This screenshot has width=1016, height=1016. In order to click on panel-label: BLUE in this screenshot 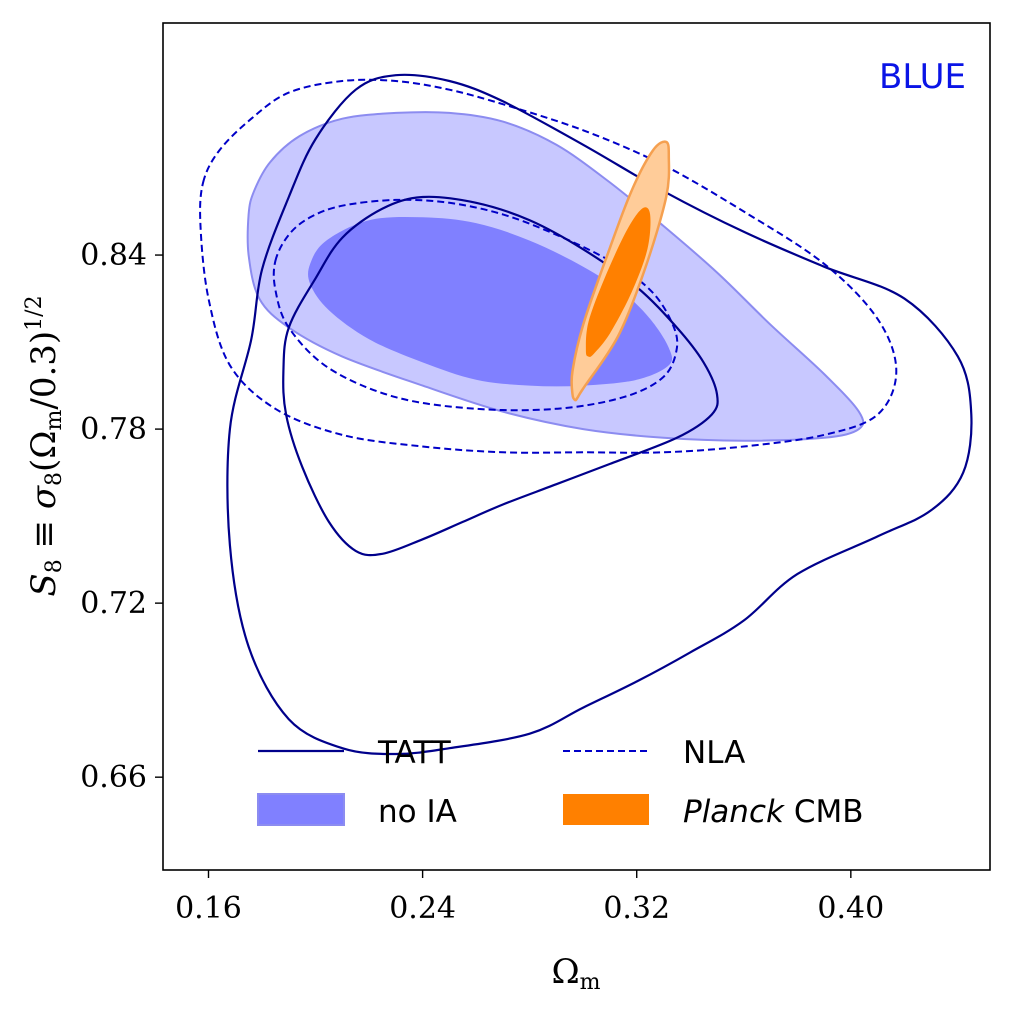, I will do `click(922, 77)`.